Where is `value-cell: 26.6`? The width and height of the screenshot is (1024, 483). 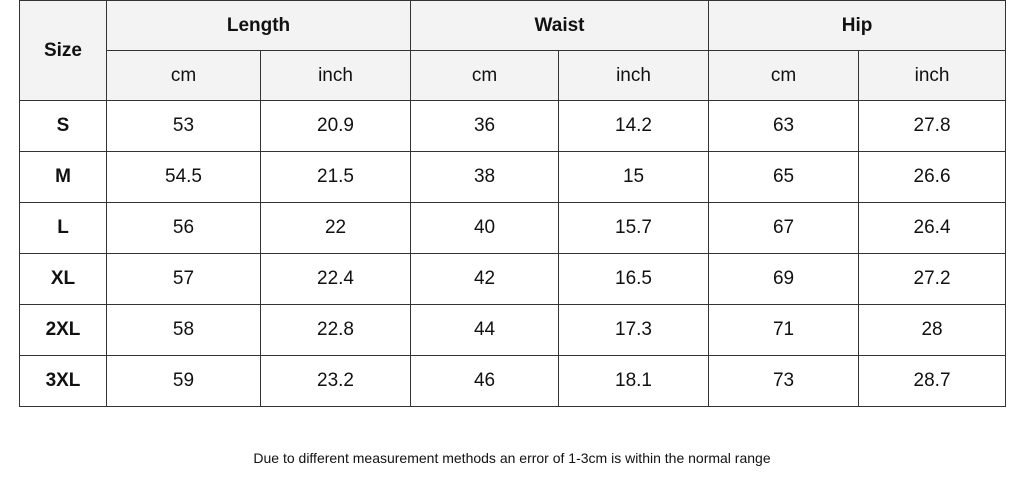
value-cell: 26.6 is located at coordinates (932, 177).